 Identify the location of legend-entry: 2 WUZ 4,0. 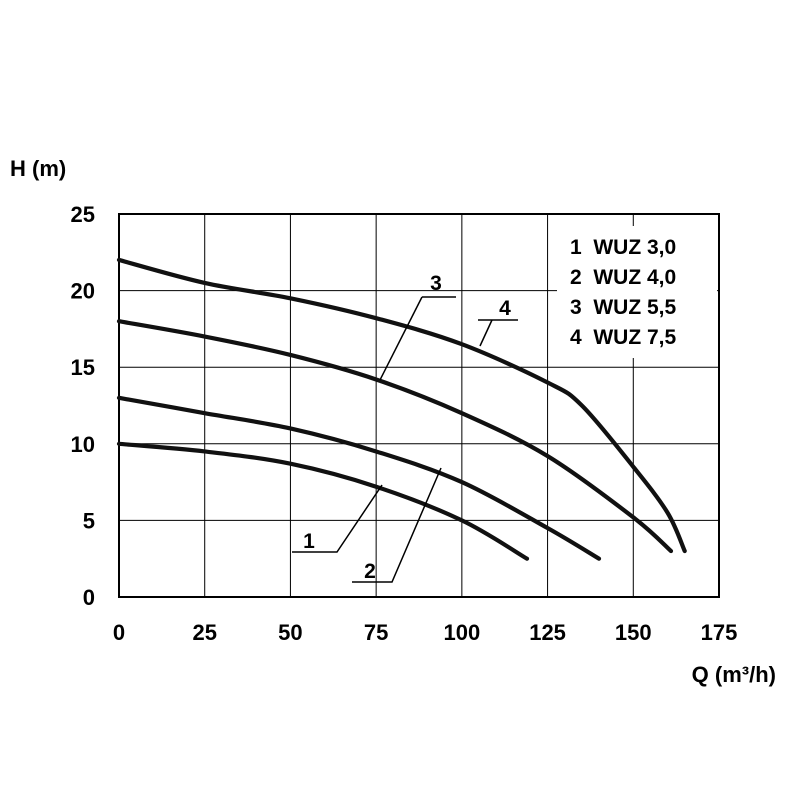
(623, 277).